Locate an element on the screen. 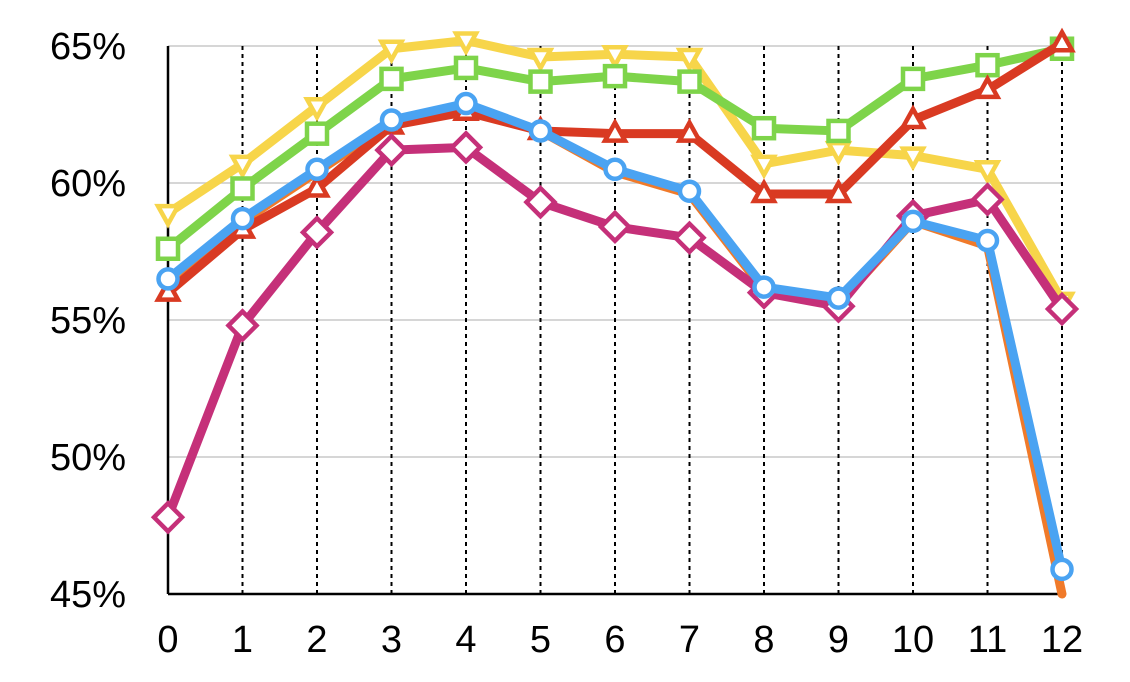  y-tick-label: 55% is located at coordinates (88, 321).